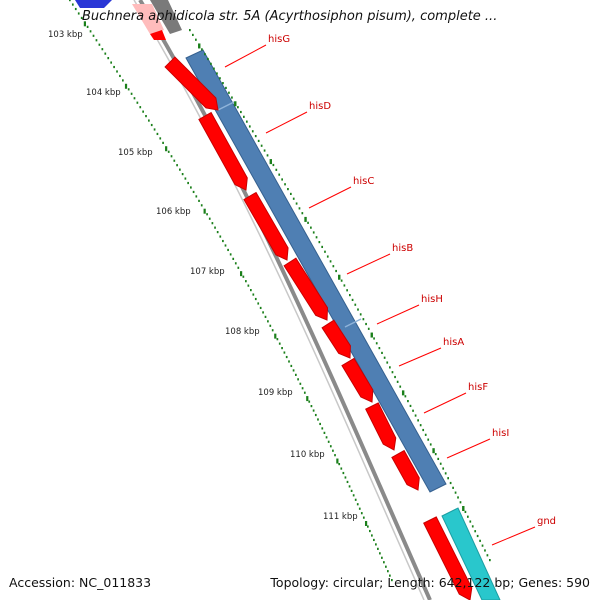  Describe the element at coordinates (340, 517) in the screenshot. I see `tick-label: 111 kbp` at that location.